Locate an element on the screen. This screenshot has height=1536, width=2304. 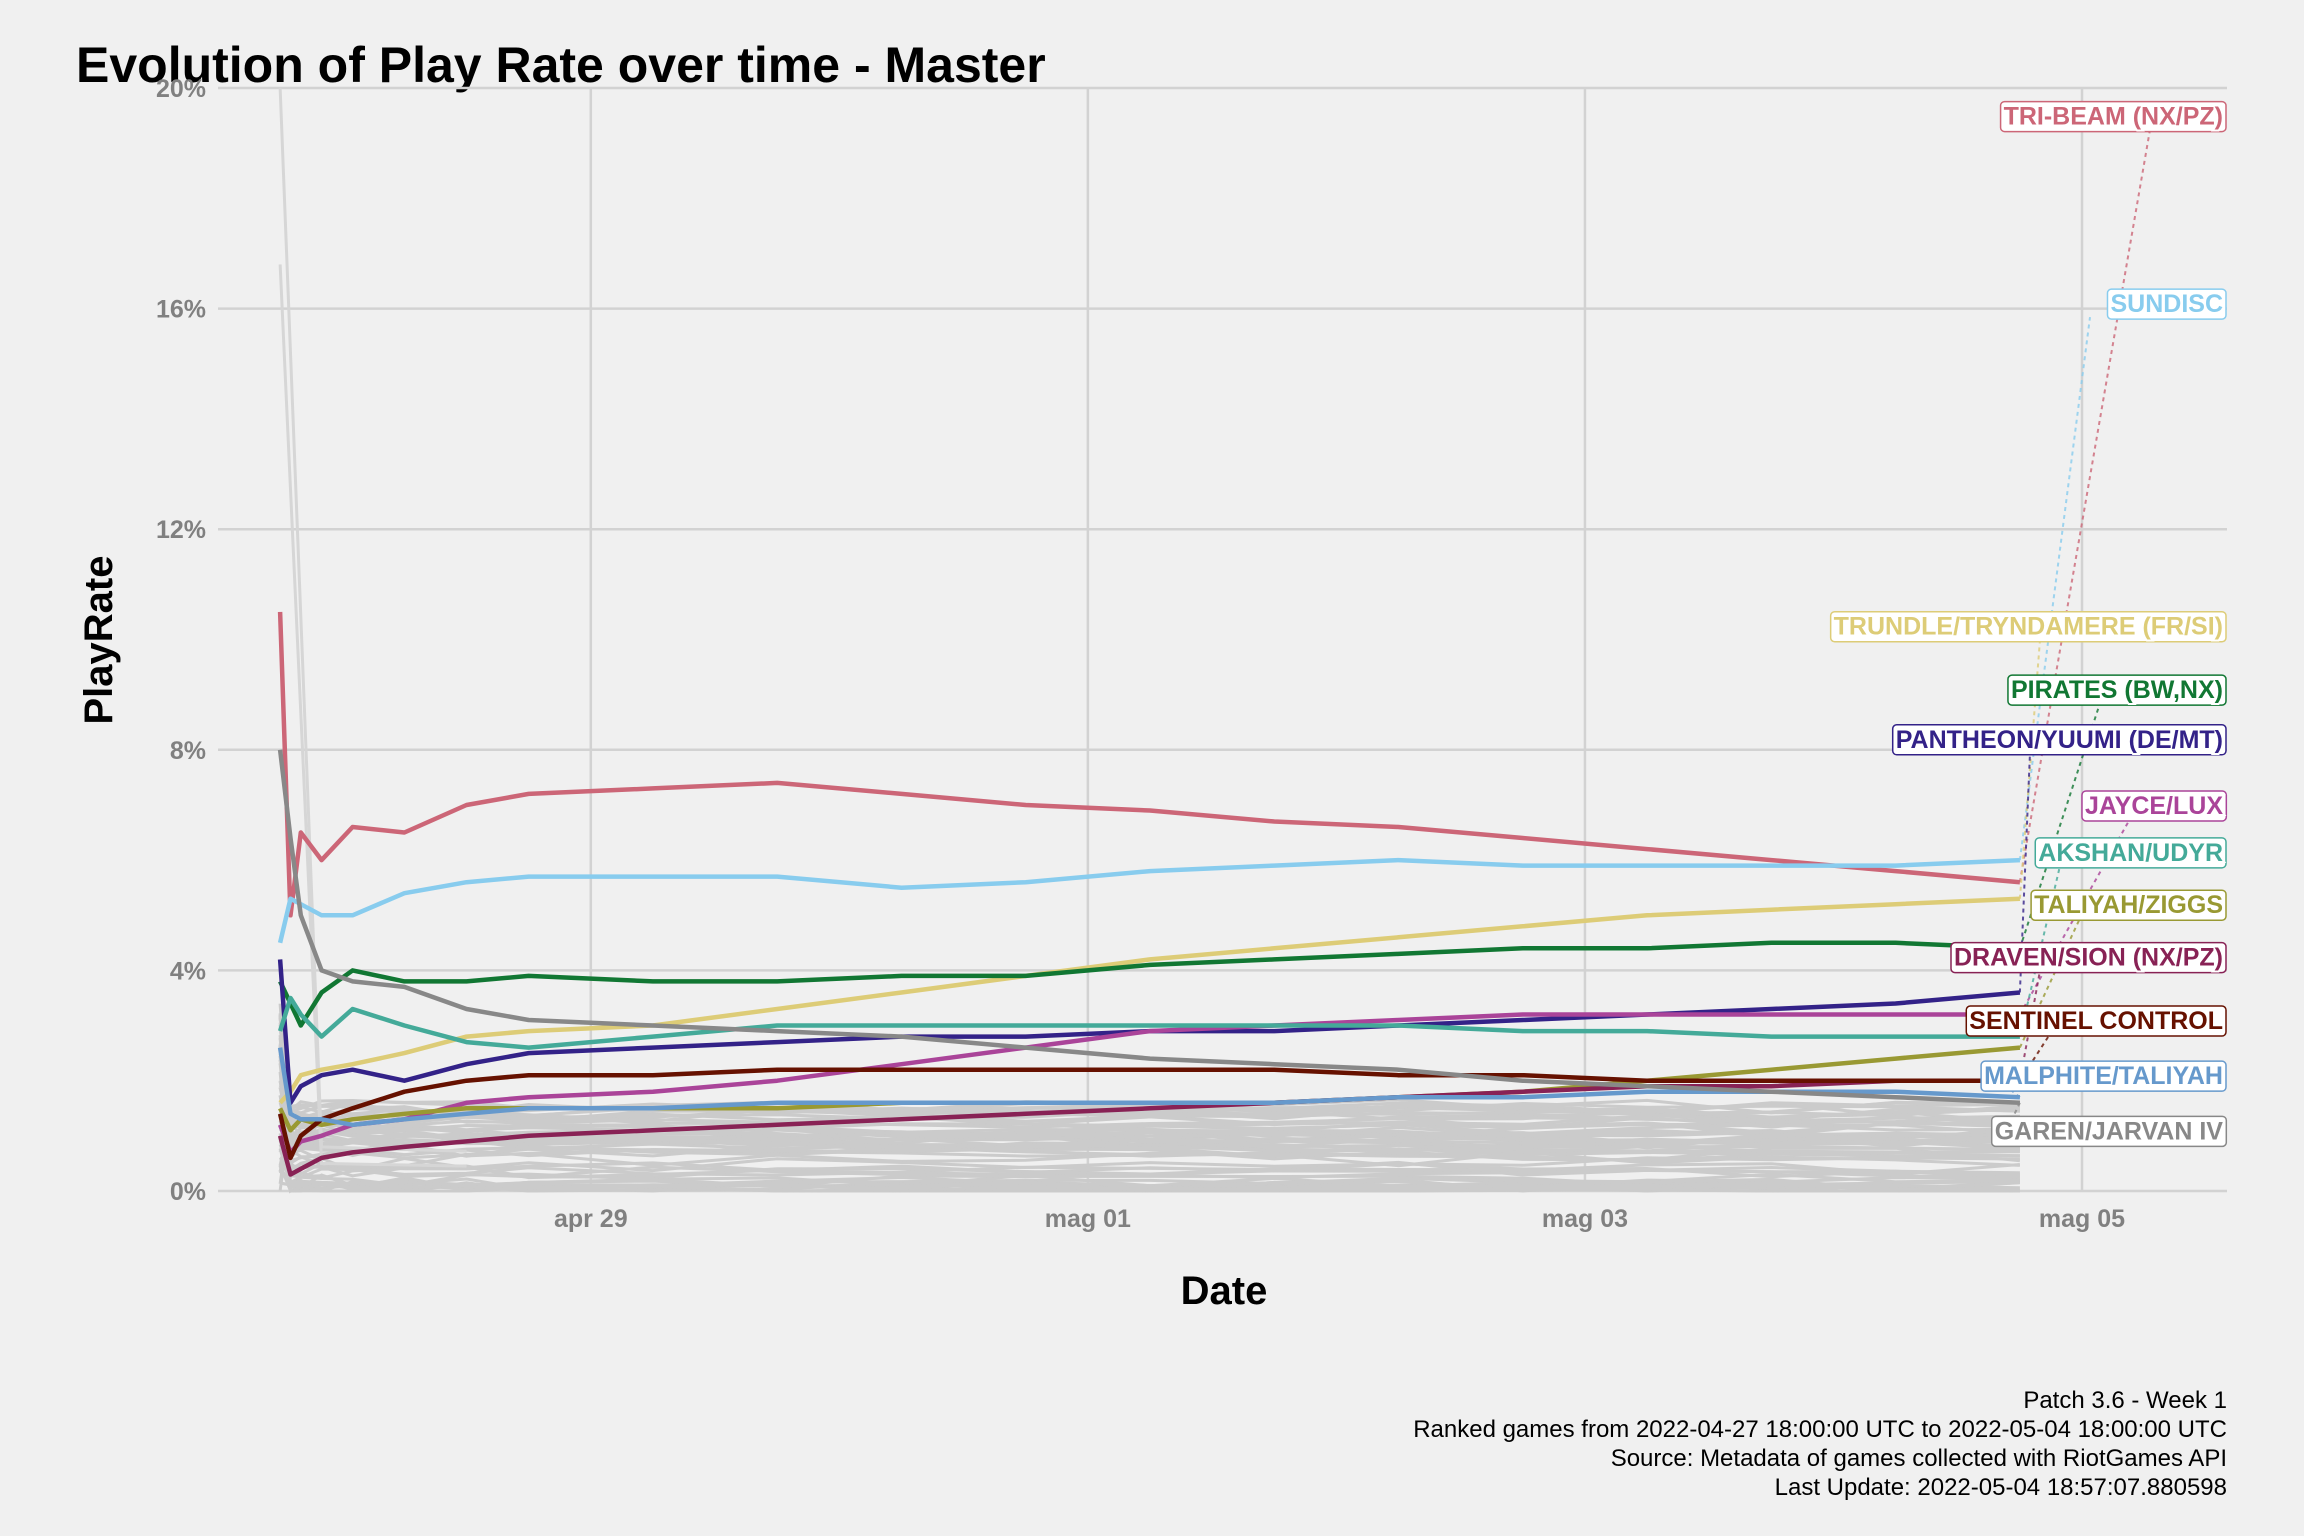
x-tick-label: mag 05 is located at coordinates (2082, 1219).